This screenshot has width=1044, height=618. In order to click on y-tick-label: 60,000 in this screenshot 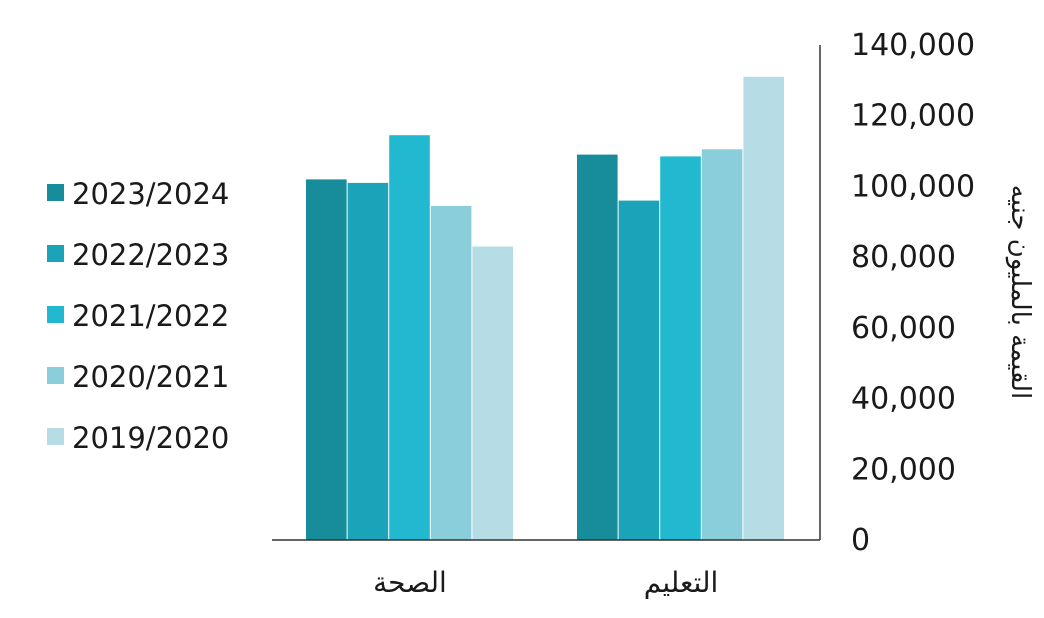, I will do `click(903, 328)`.